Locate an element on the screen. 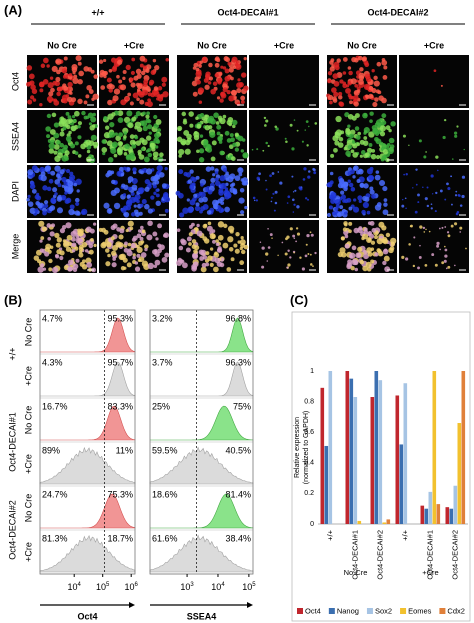  y-tick-label: 1 is located at coordinates (312, 371).